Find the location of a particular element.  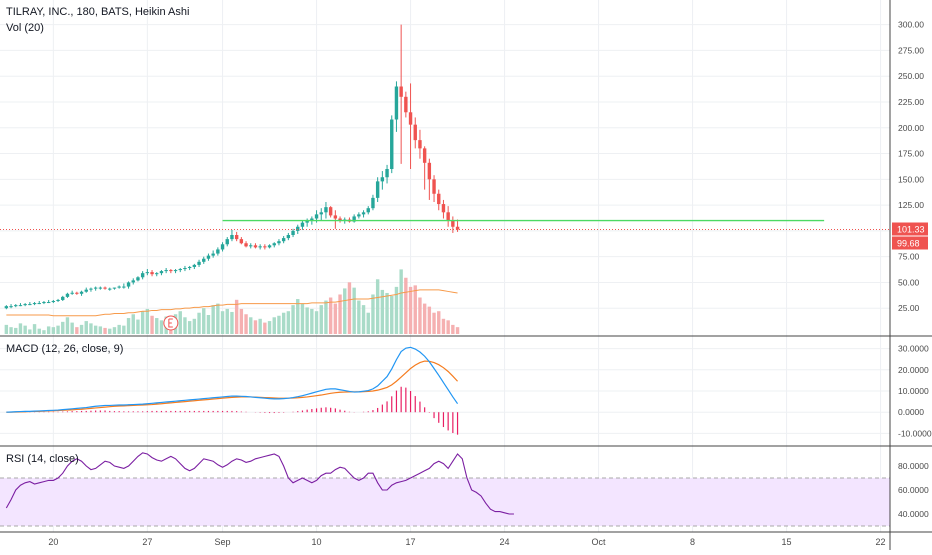

x-tick-label: 17 is located at coordinates (411, 542).